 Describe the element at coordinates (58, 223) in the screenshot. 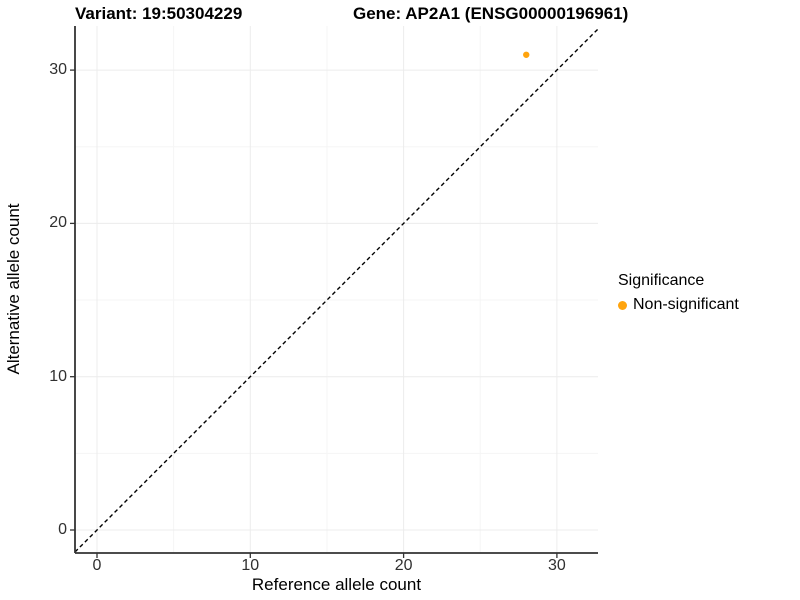

I see `y-tick-label: 20` at that location.